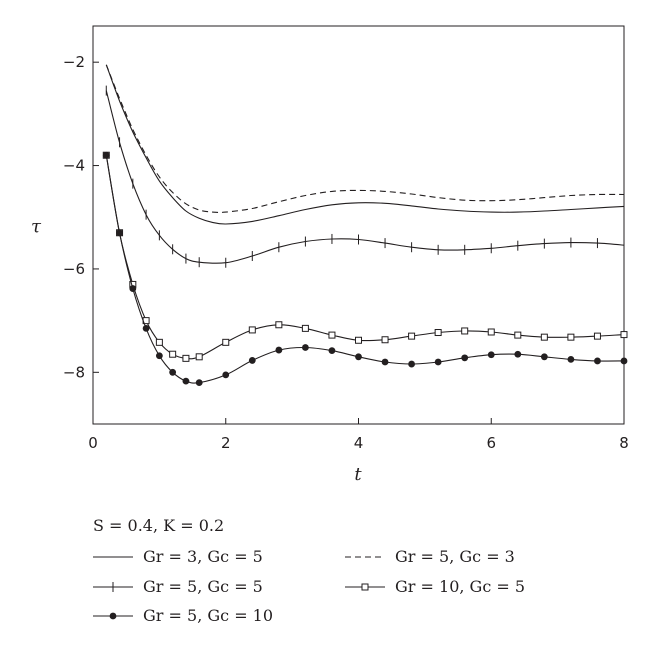  I want to click on x-tick-label: 2, so click(226, 443).